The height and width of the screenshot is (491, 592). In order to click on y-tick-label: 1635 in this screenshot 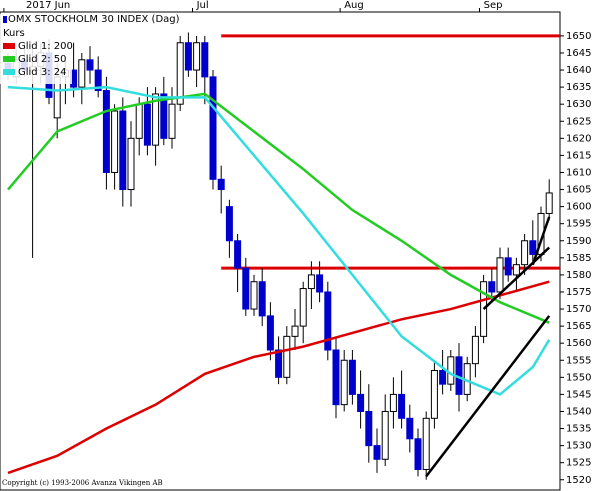, I will do `click(578, 87)`.